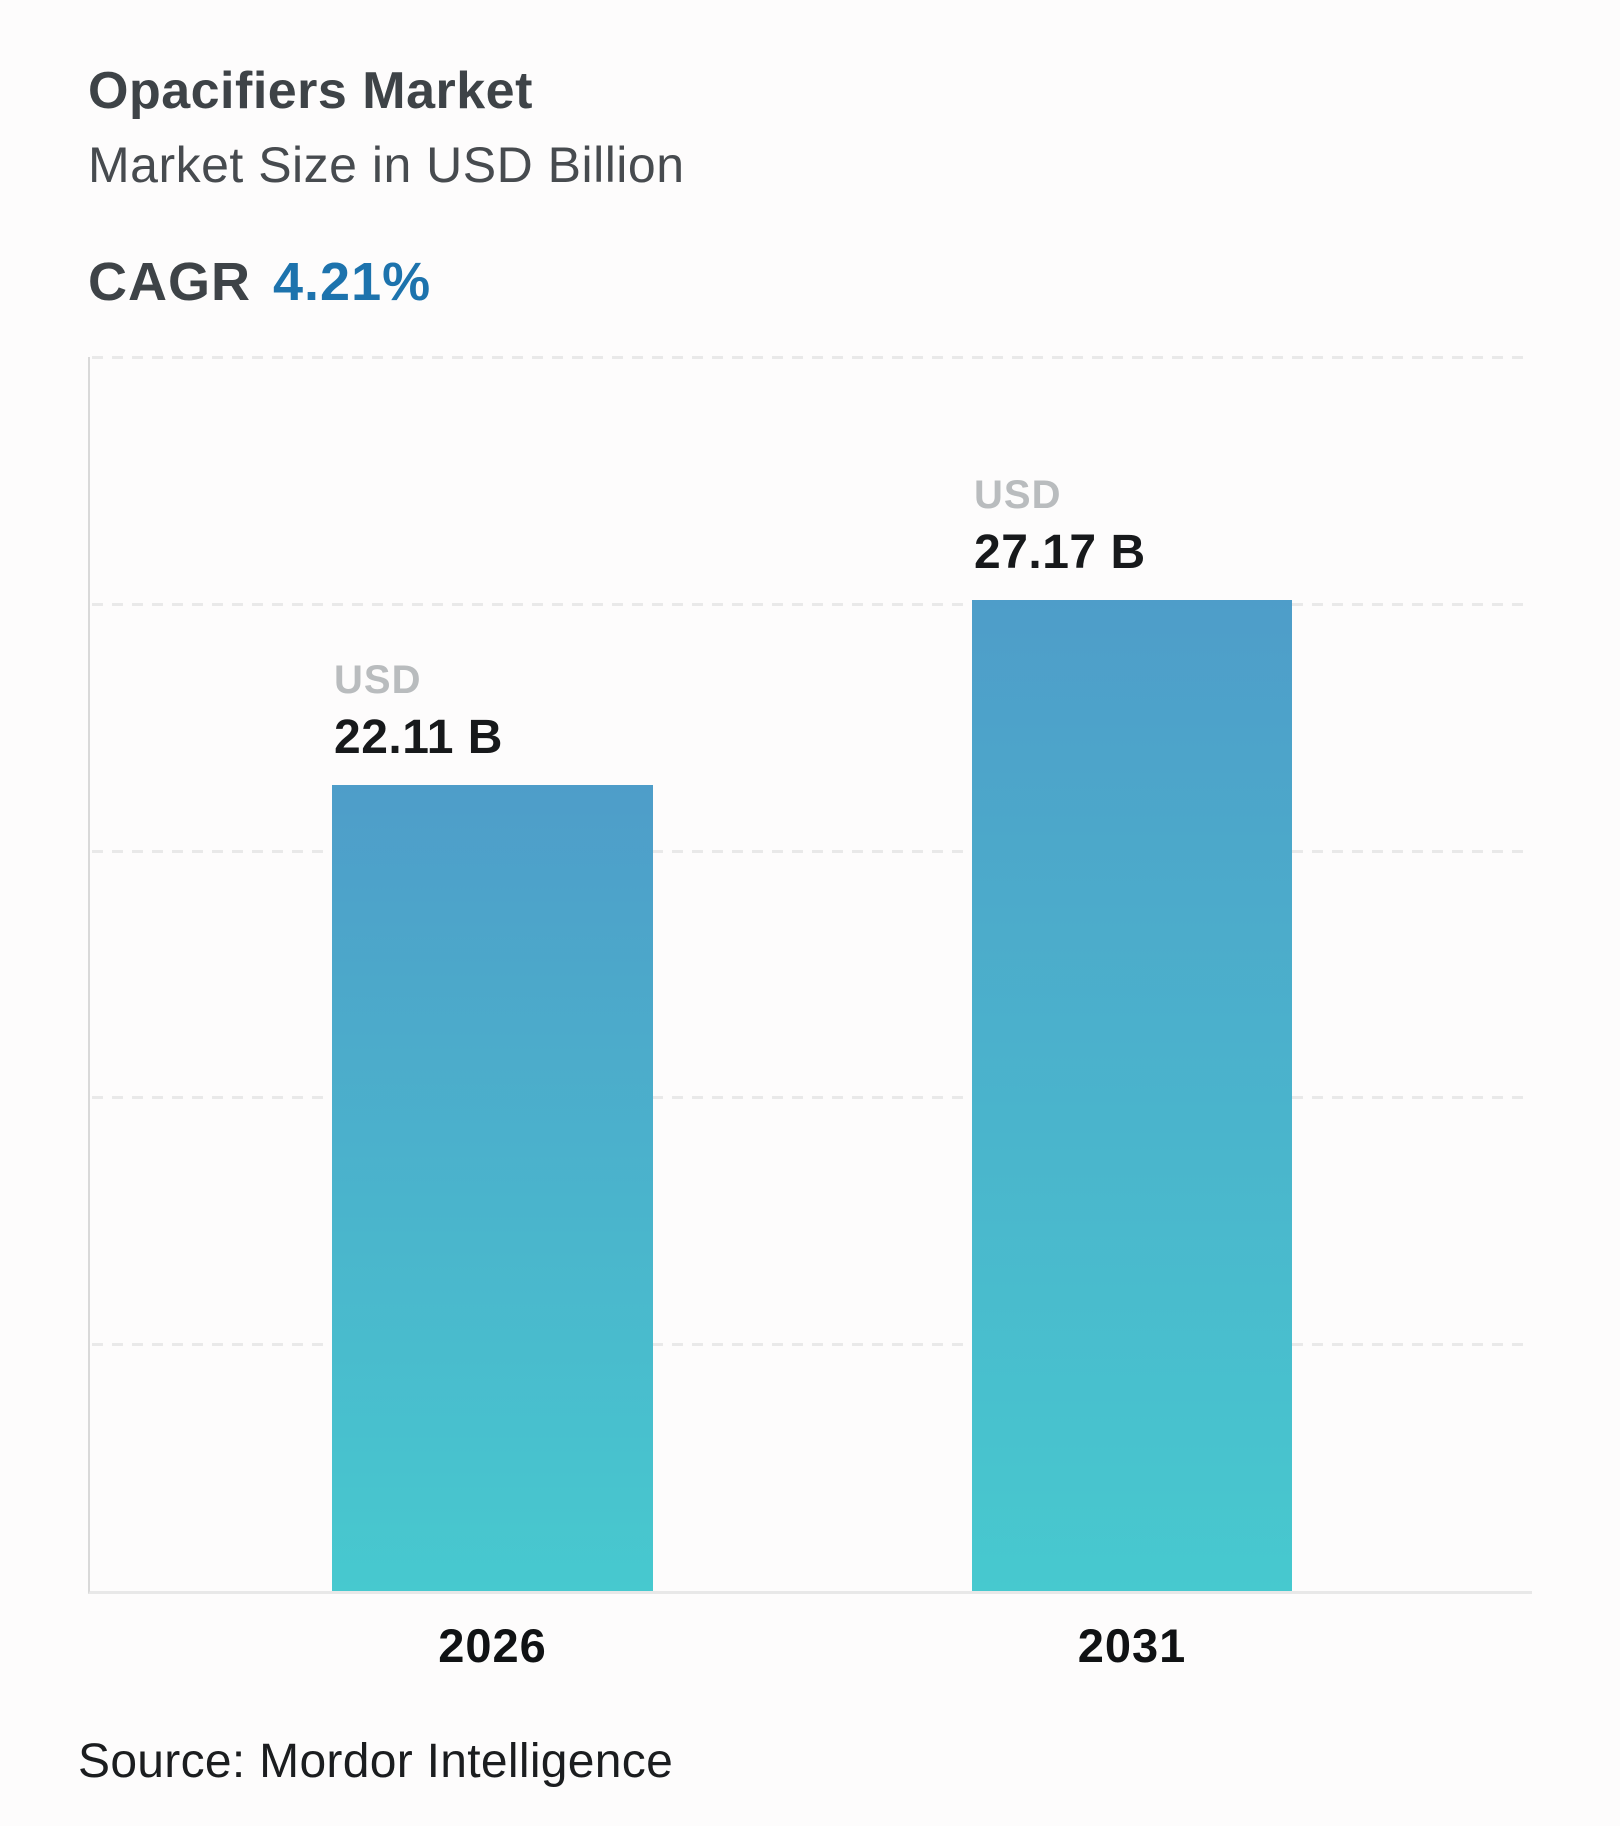  What do you see at coordinates (492, 1645) in the screenshot?
I see `x-axis-label-2026: 2026` at bounding box center [492, 1645].